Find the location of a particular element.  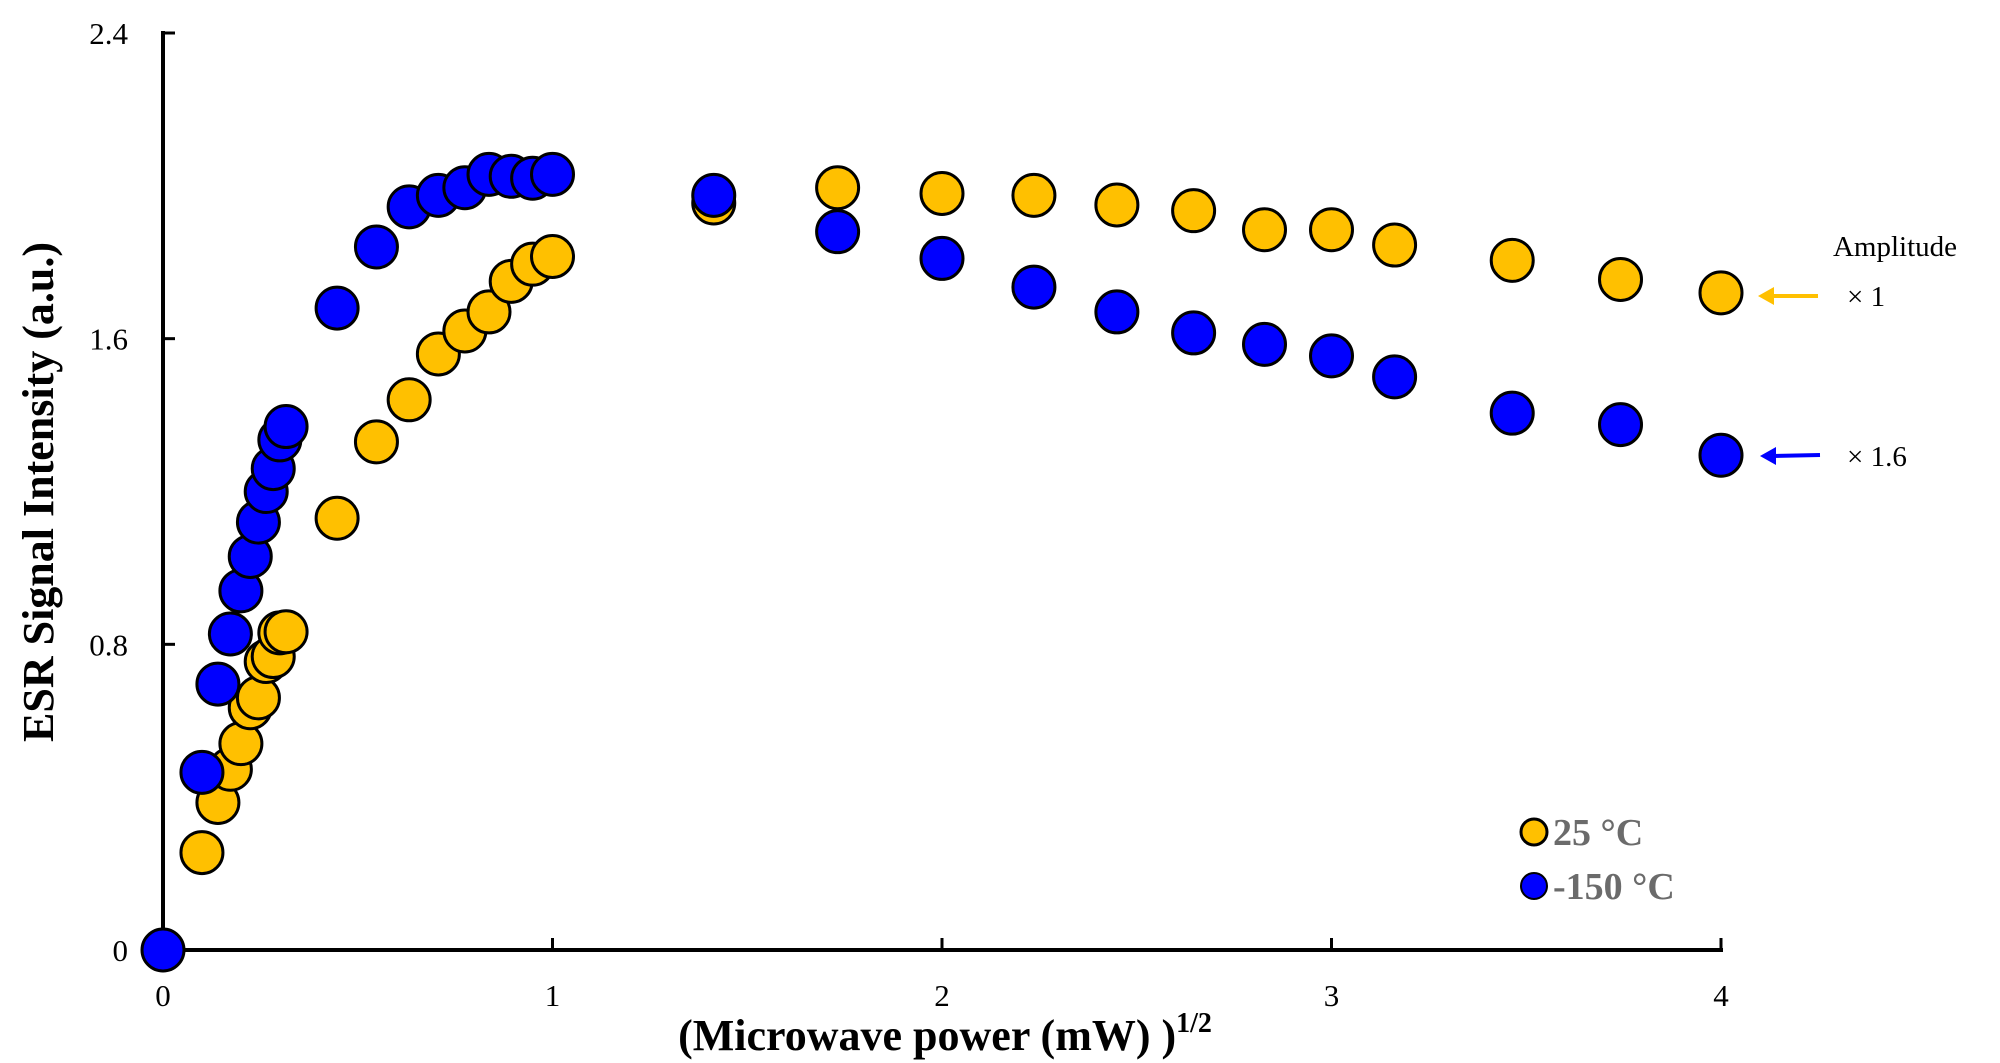

legend: 25 °C -150 °C is located at coordinates (1597, 860).